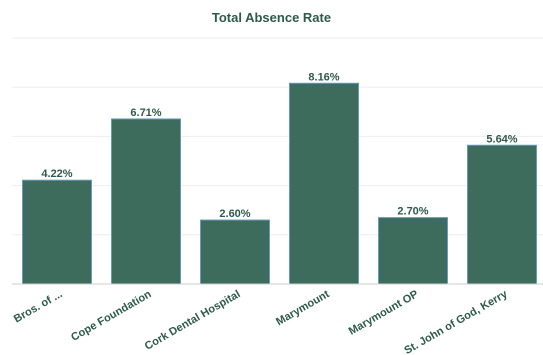 The width and height of the screenshot is (543, 355). I want to click on x-tick-label-3: Cork Dental Hospital, so click(193, 320).